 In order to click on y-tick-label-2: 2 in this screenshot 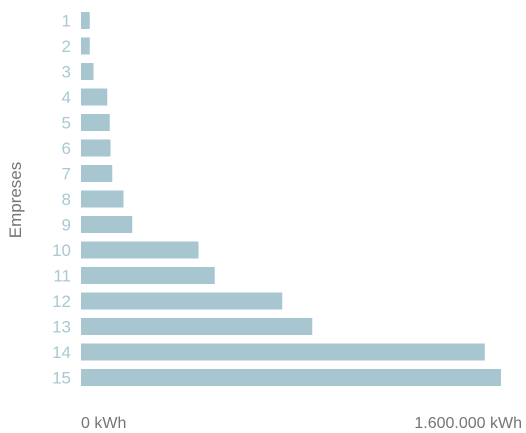, I will do `click(66, 46)`.